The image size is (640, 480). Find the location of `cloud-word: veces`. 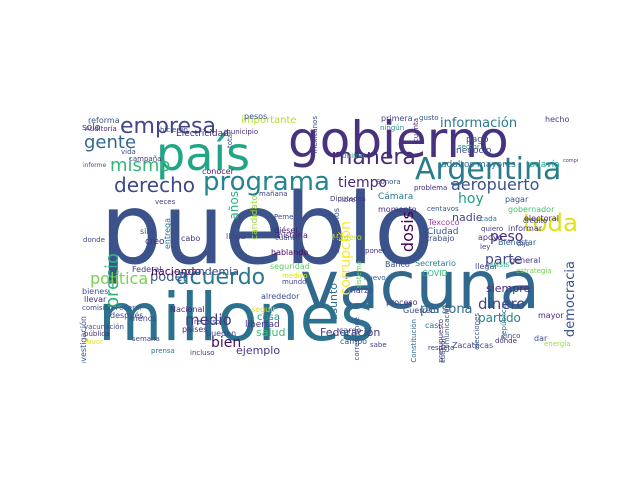

cloud-word: veces is located at coordinates (165, 202).